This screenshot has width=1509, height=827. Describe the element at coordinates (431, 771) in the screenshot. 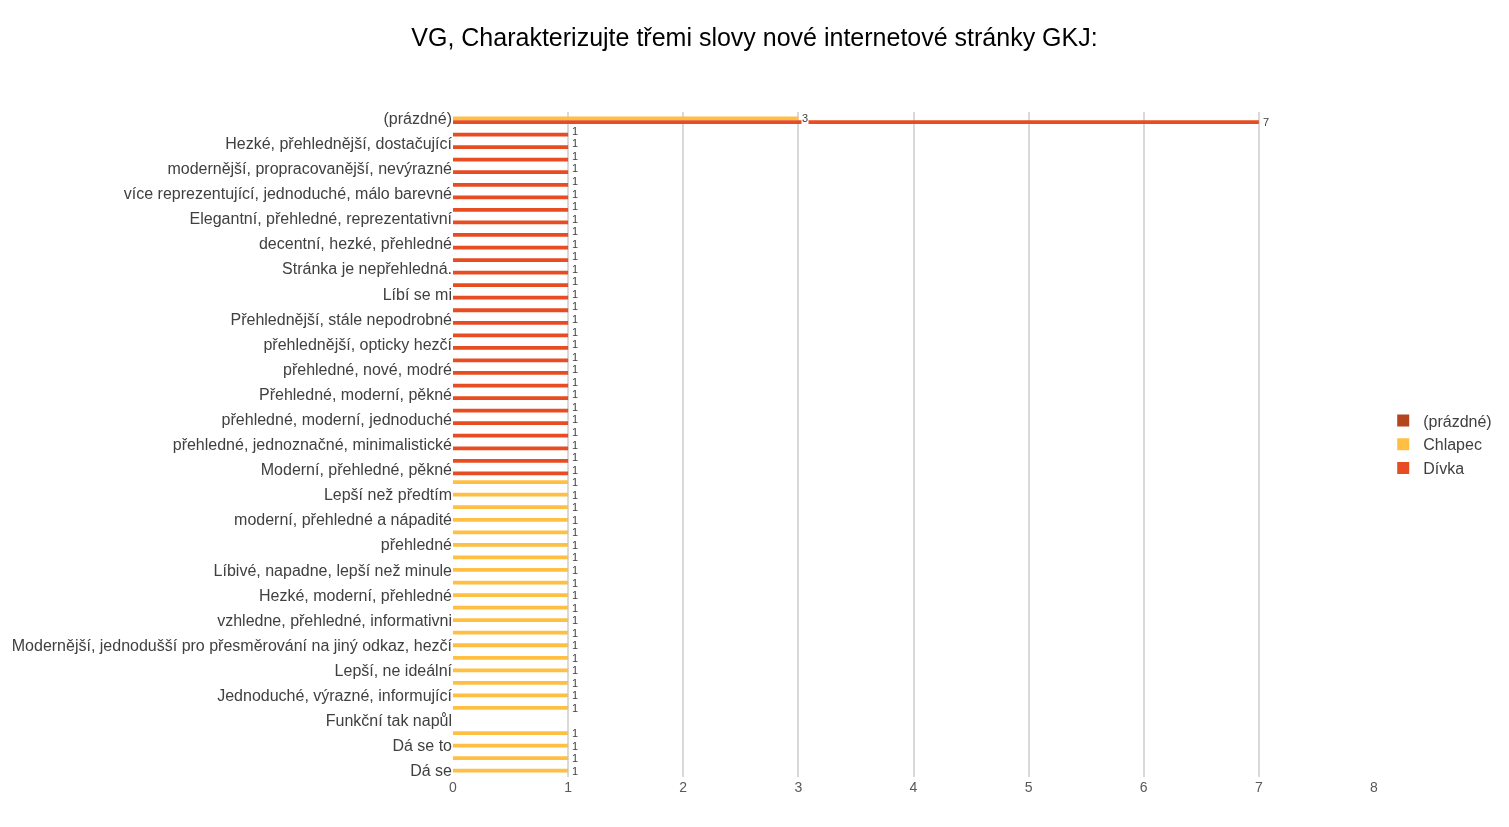

I see `y-tick-label: Dá se` at that location.